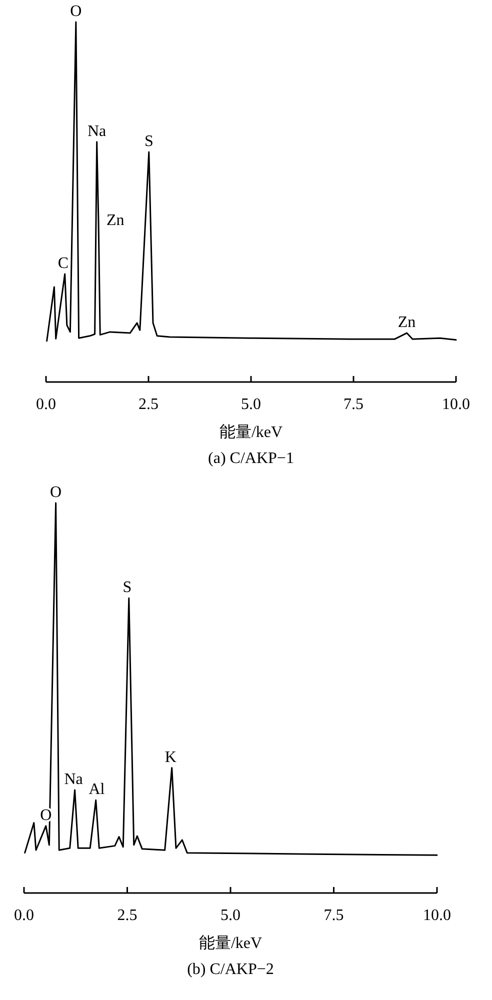 The image size is (492, 1000). Describe the element at coordinates (63, 263) in the screenshot. I see `annotation: C` at that location.